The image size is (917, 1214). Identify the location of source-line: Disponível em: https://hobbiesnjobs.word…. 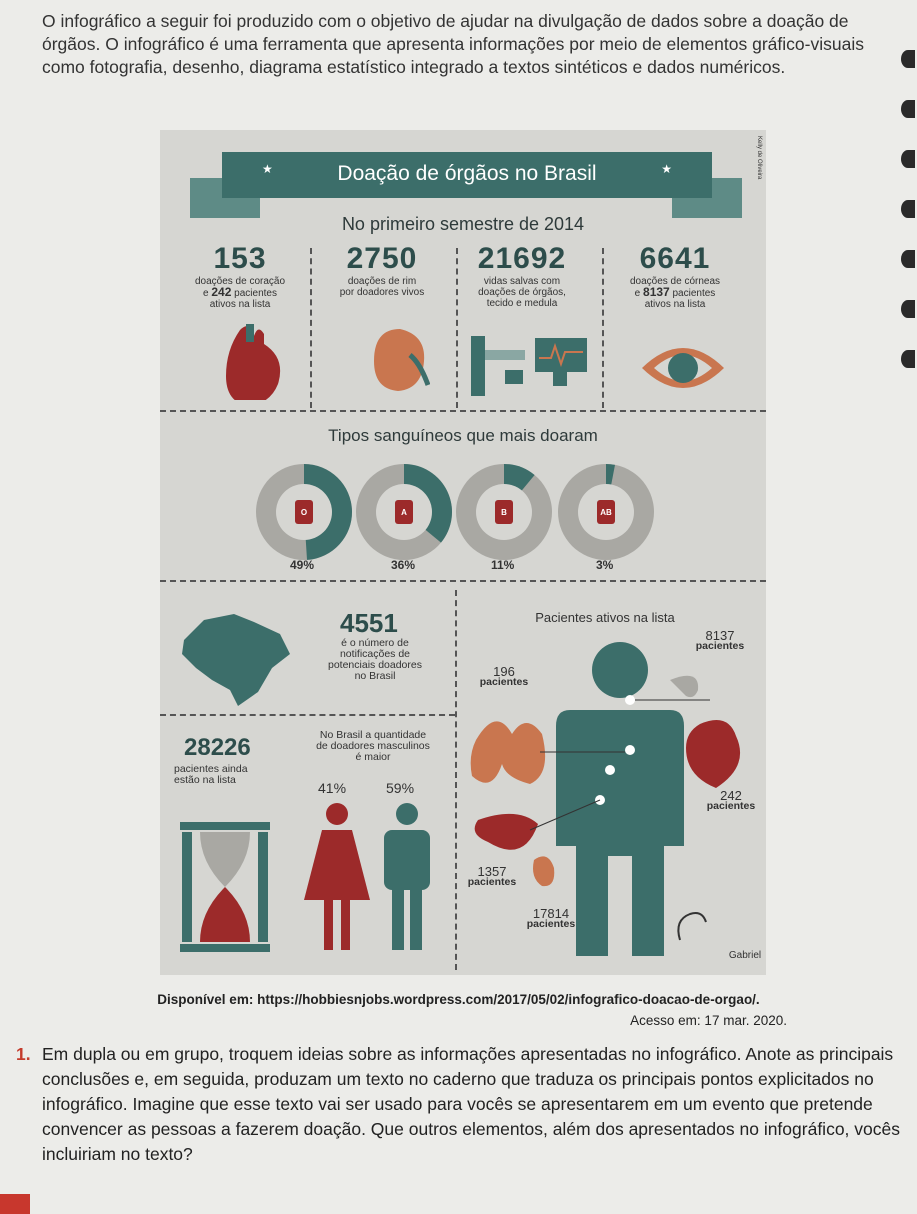
(458, 999).